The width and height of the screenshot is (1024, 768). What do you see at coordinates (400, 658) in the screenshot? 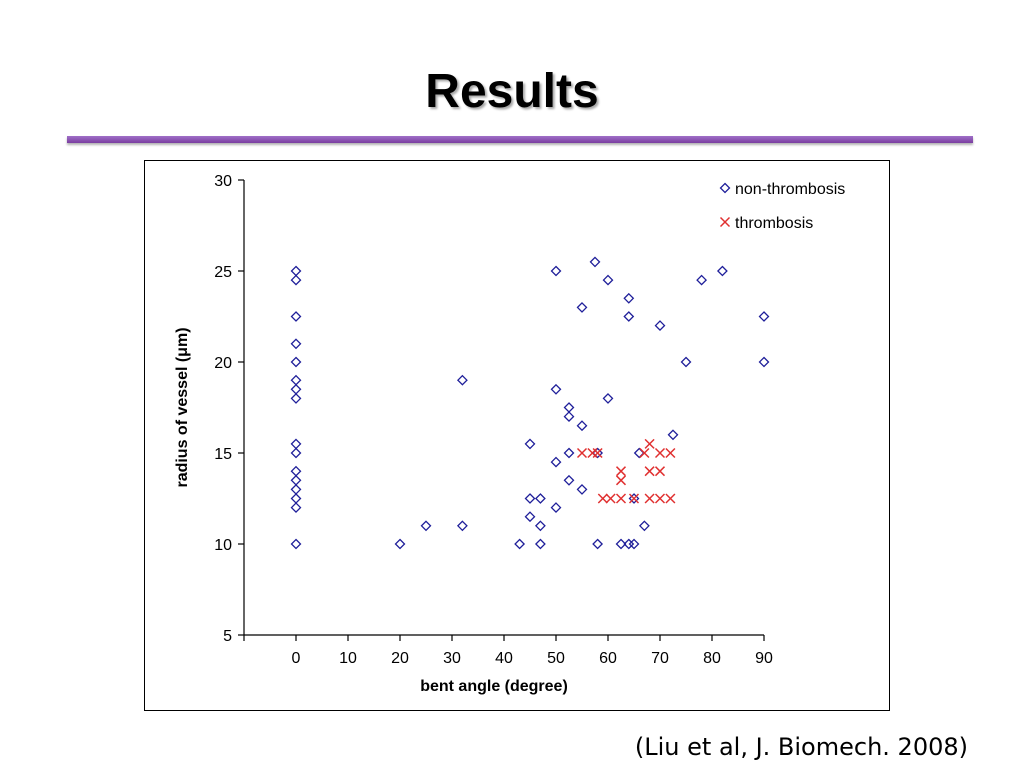
I see `x-tick-label: 20` at bounding box center [400, 658].